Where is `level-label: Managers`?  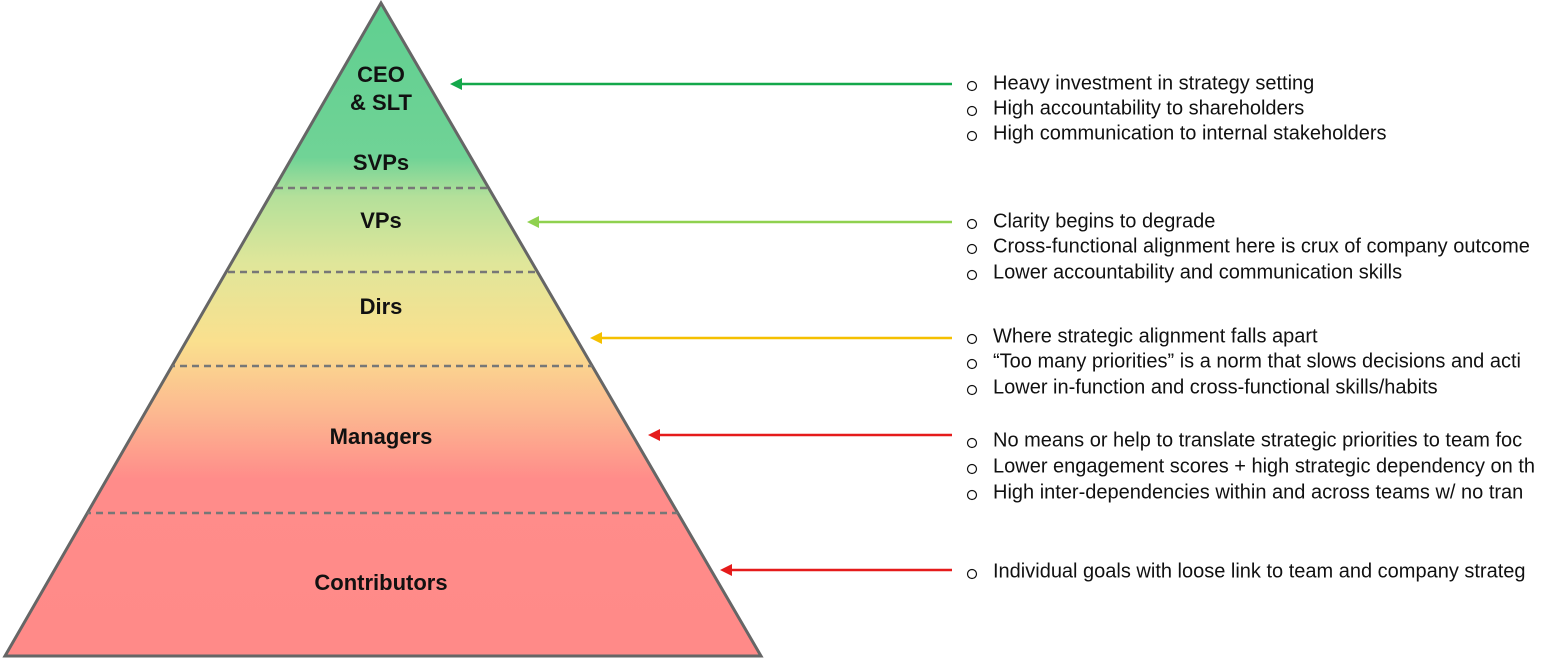
level-label: Managers is located at coordinates (381, 436).